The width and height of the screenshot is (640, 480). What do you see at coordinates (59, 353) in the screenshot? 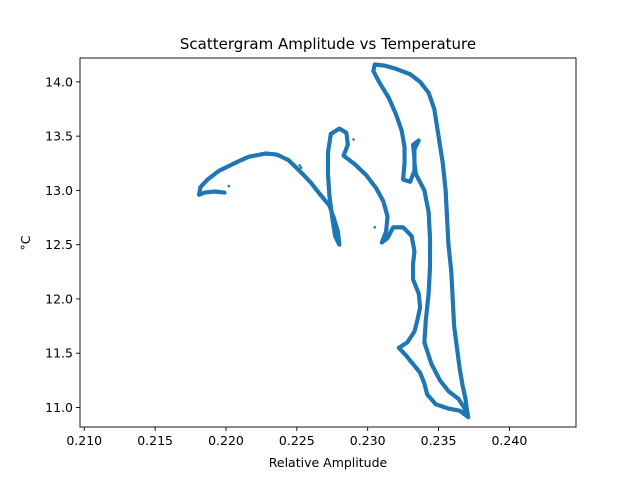
I see `y-tick-label: 11.5` at bounding box center [59, 353].